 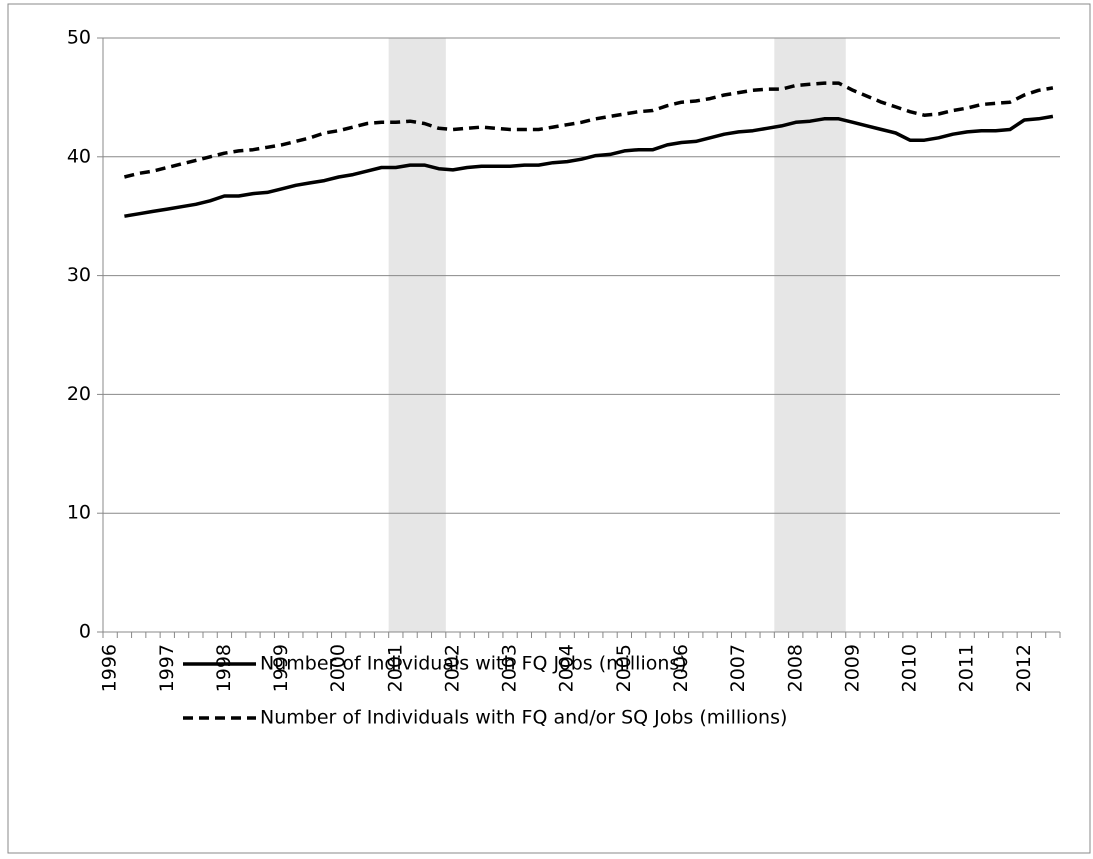 What do you see at coordinates (79, 394) in the screenshot?
I see `y-tick-label: 20` at bounding box center [79, 394].